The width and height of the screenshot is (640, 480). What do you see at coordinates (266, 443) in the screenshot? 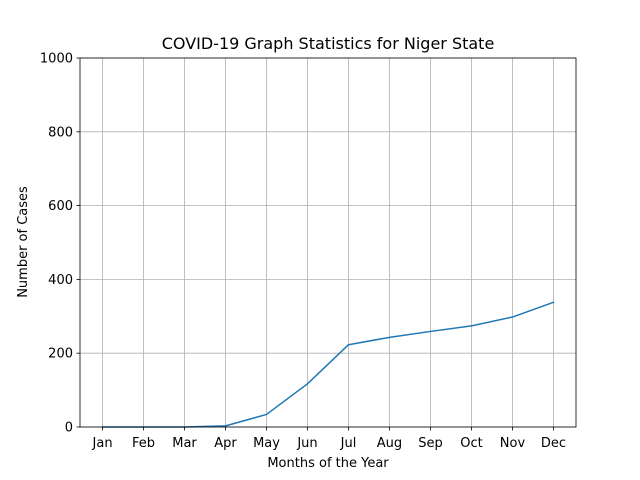
I see `x-tick-label: May` at bounding box center [266, 443].